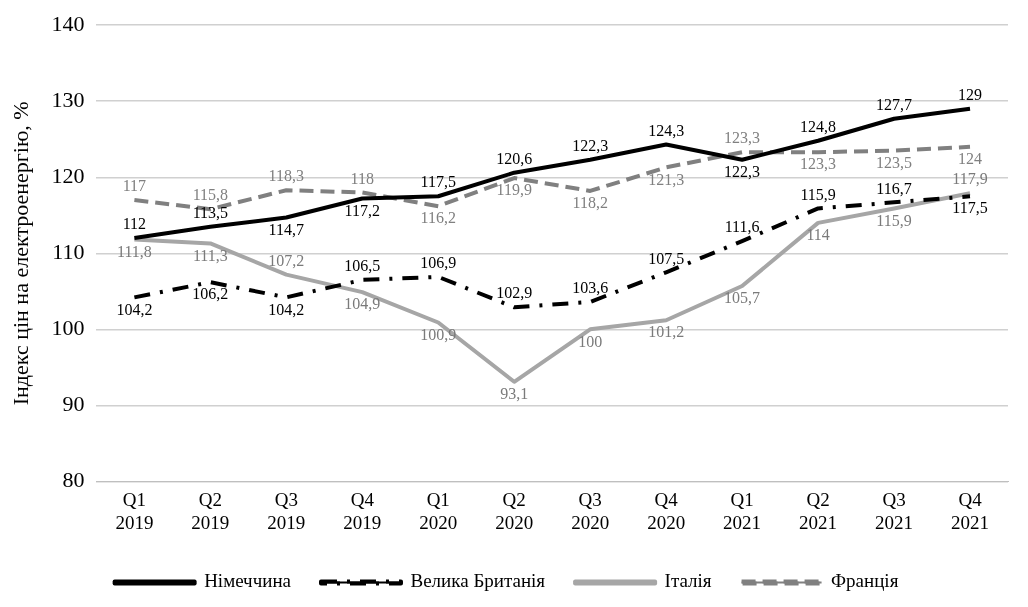 The height and width of the screenshot is (607, 1028). I want to click on data-label: 106,5, so click(362, 266).